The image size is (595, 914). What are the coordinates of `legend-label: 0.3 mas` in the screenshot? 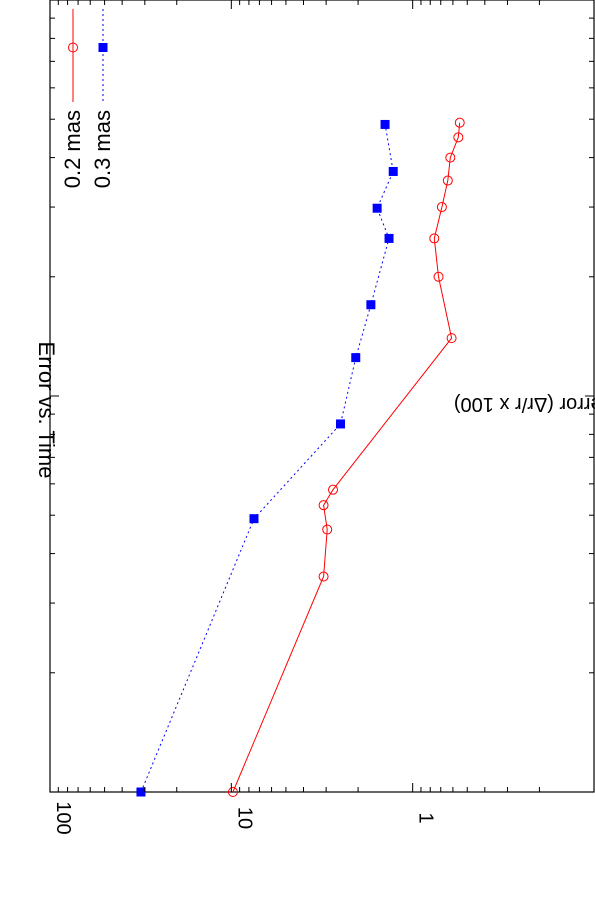 It's located at (102, 149).